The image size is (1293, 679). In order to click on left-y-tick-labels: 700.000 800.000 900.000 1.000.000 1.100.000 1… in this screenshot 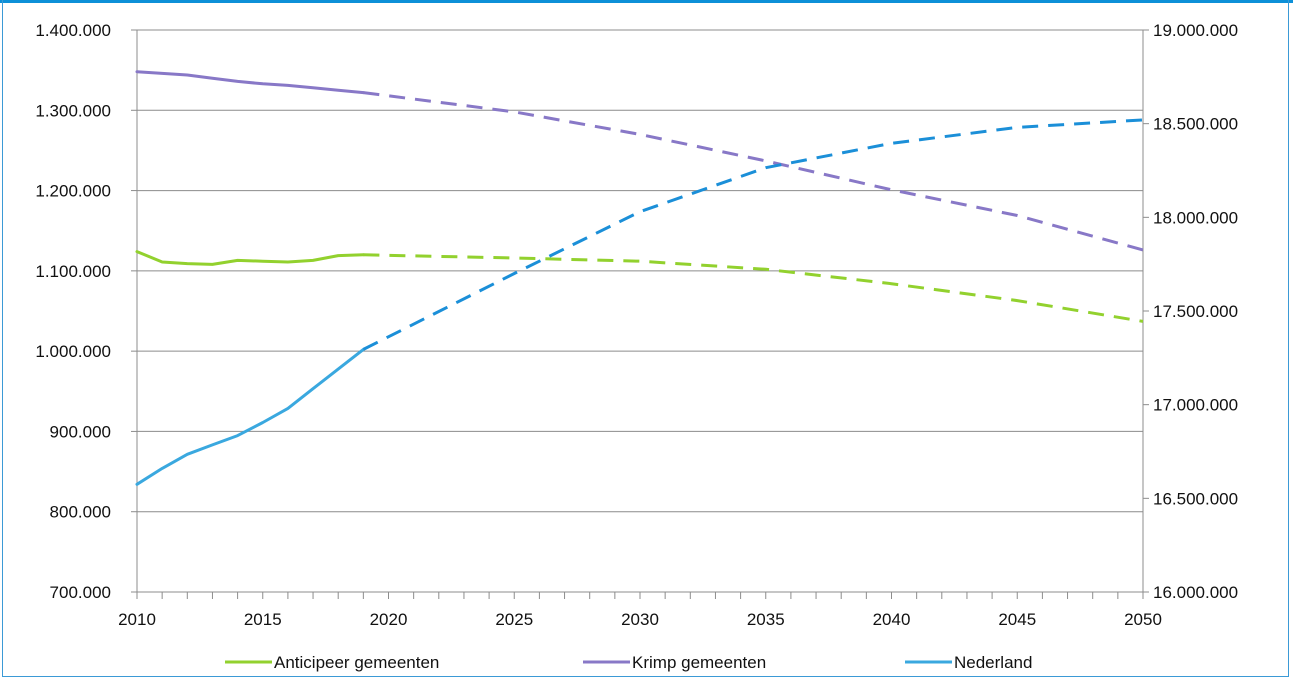, I will do `click(73, 311)`.